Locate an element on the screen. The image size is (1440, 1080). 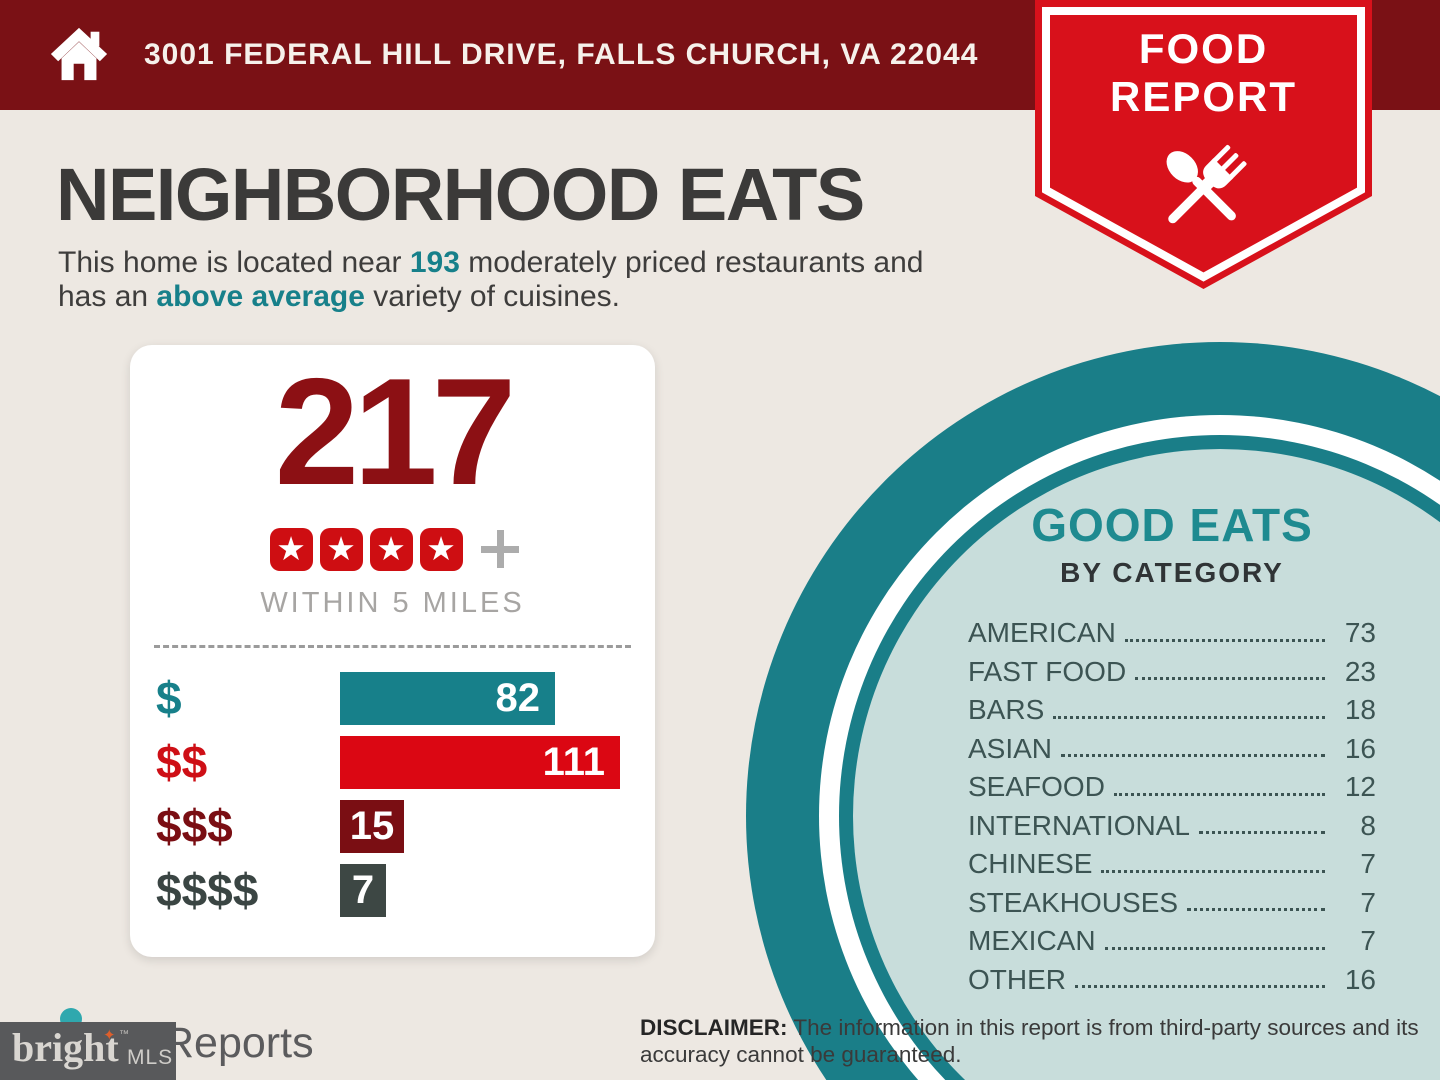
bright-wordmark: bright is located at coordinates (65, 1047).